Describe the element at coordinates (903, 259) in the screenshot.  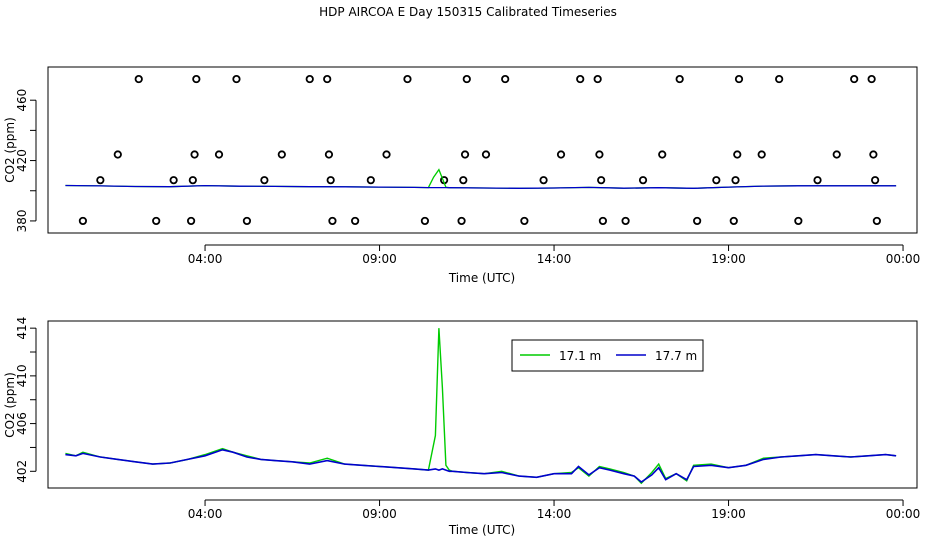
I see `top-x-tick-label-4: 00:00` at that location.